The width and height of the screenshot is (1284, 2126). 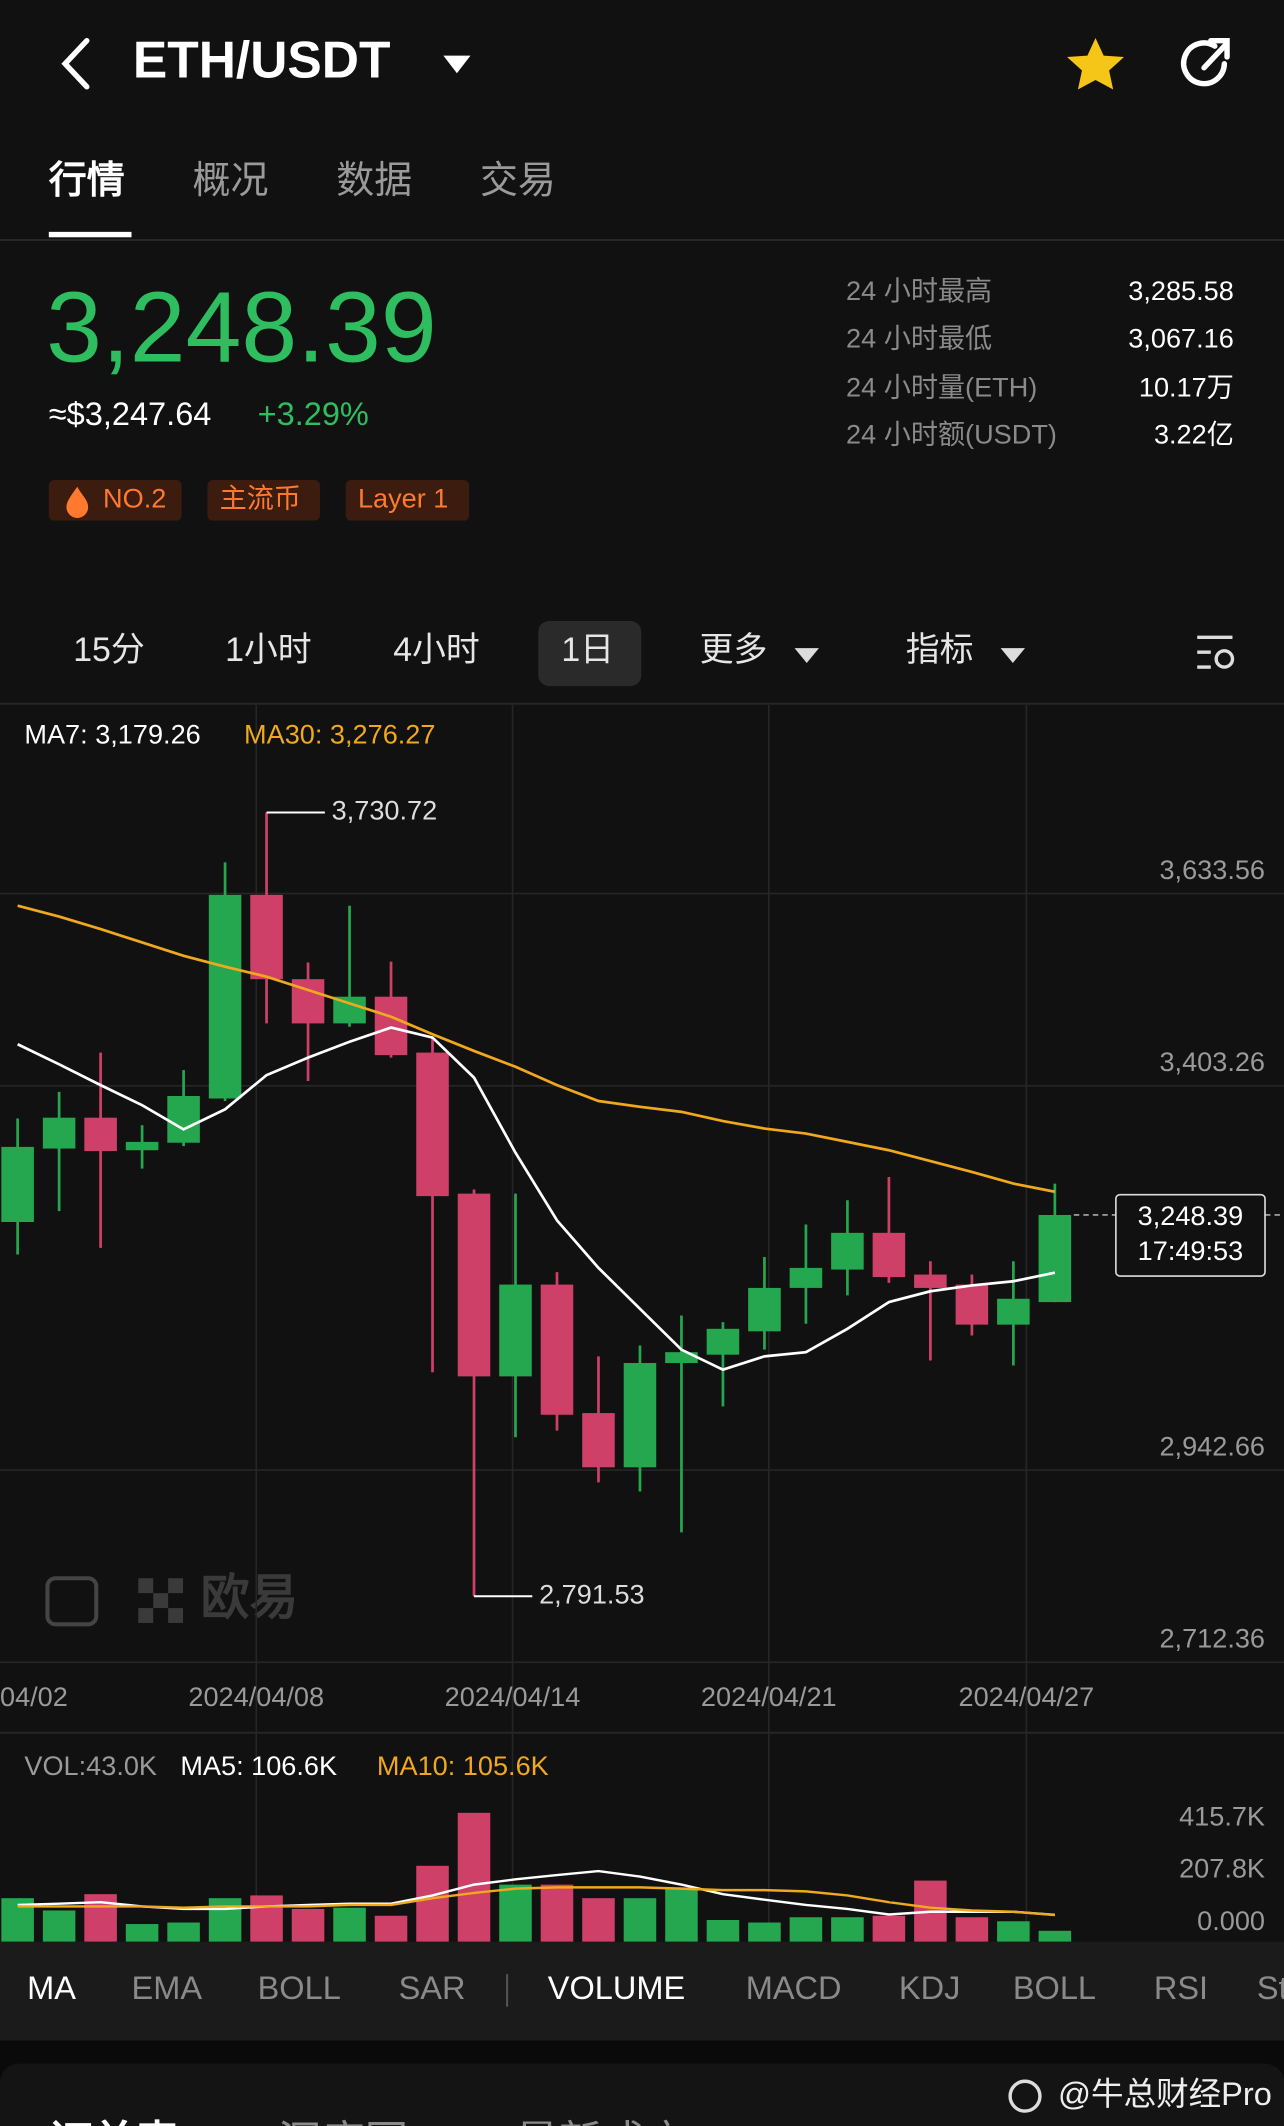 What do you see at coordinates (1096, 63) in the screenshot?
I see `favorite-star` at bounding box center [1096, 63].